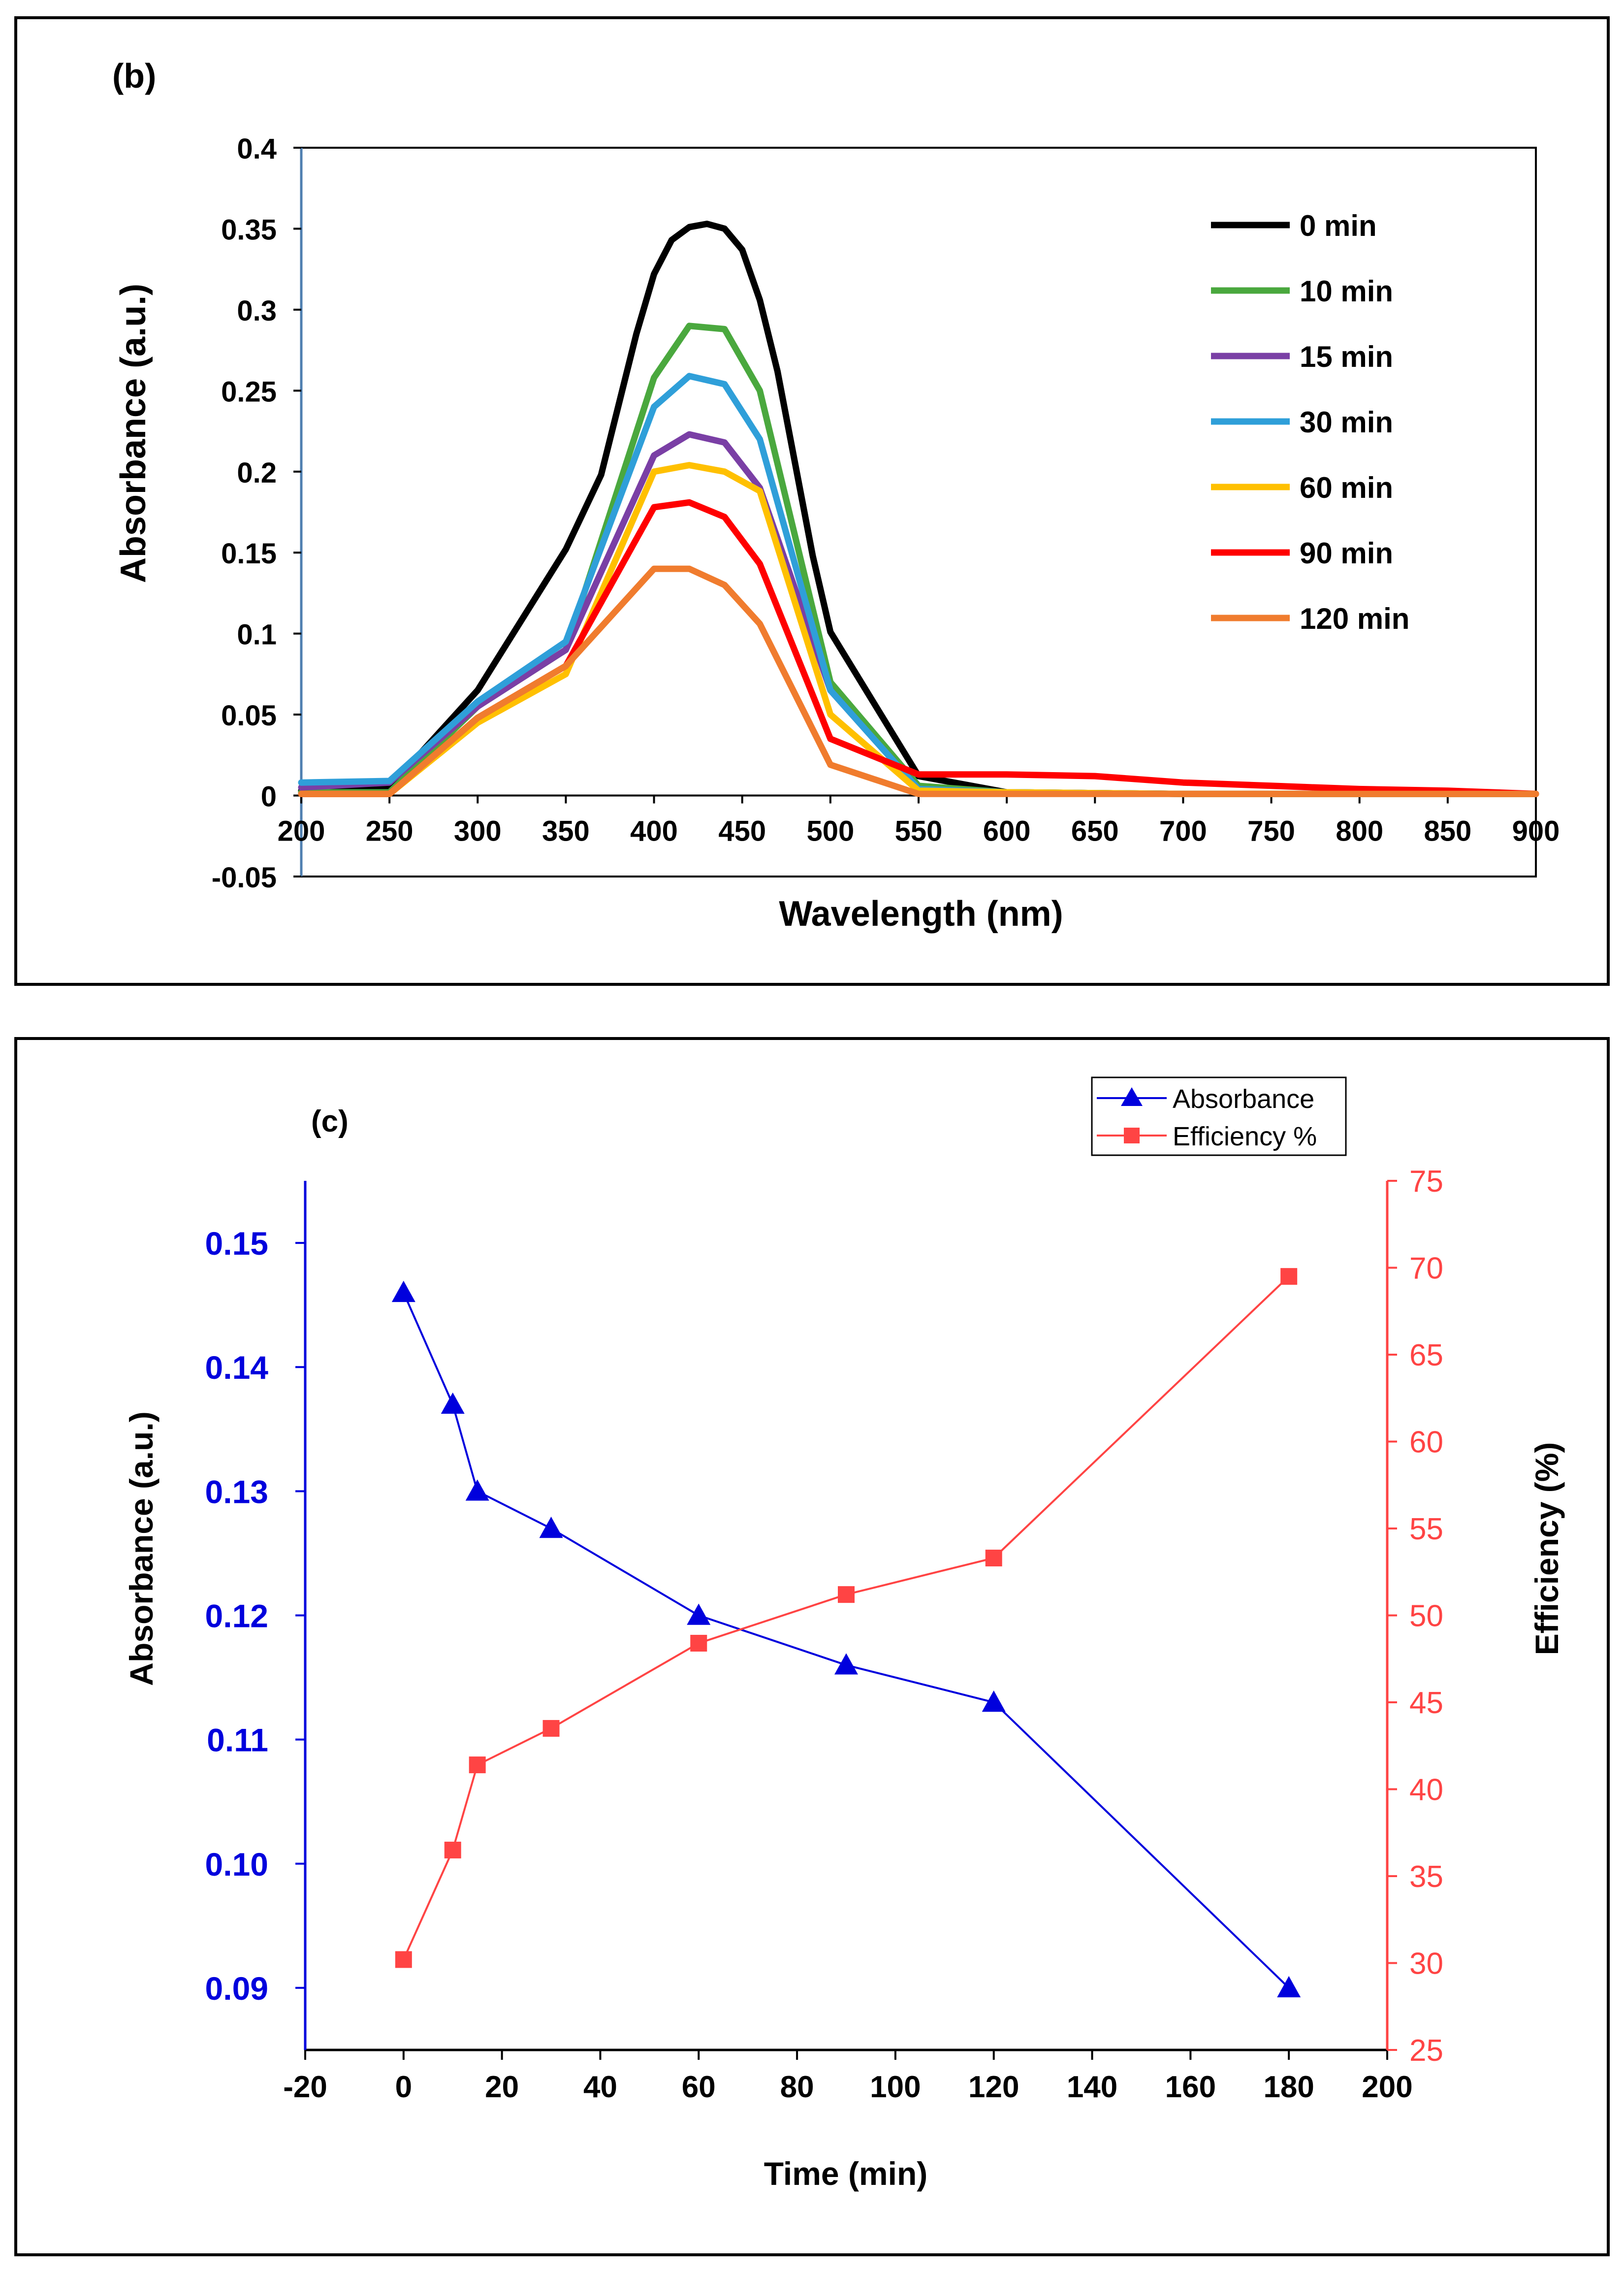  Describe the element at coordinates (236, 1616) in the screenshot. I see `panel-c-left-tick-label: 0.12` at that location.